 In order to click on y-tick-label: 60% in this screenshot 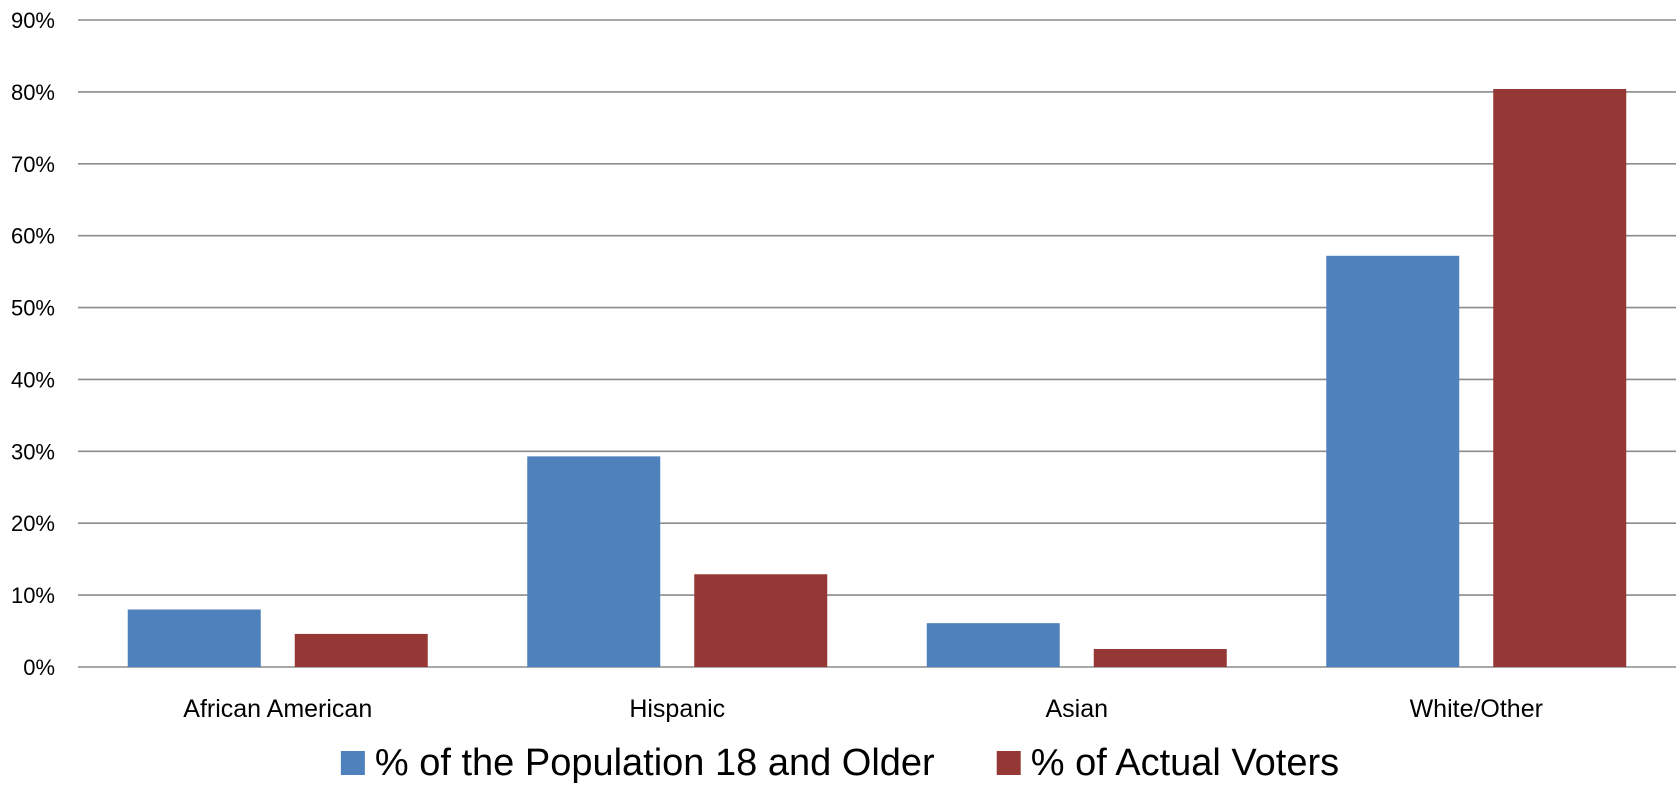, I will do `click(33, 236)`.